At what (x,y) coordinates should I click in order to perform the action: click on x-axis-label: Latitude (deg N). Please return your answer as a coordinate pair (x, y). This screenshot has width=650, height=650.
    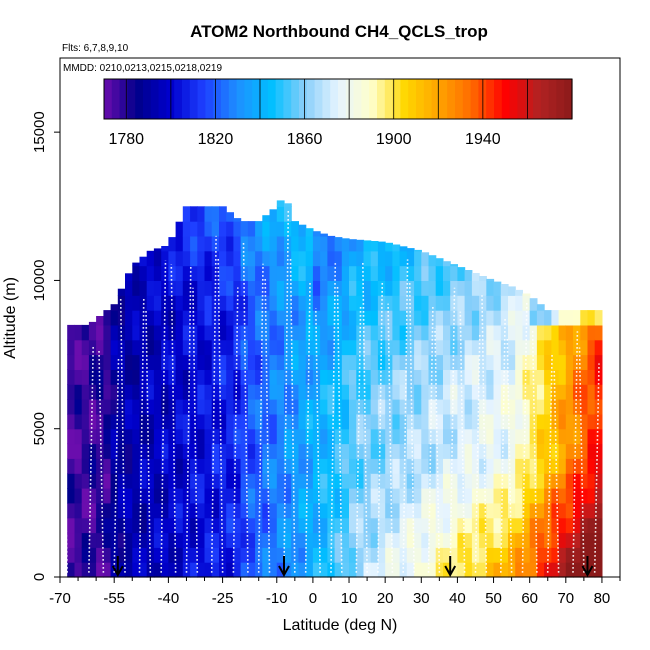
    Looking at the image, I should click on (340, 625).